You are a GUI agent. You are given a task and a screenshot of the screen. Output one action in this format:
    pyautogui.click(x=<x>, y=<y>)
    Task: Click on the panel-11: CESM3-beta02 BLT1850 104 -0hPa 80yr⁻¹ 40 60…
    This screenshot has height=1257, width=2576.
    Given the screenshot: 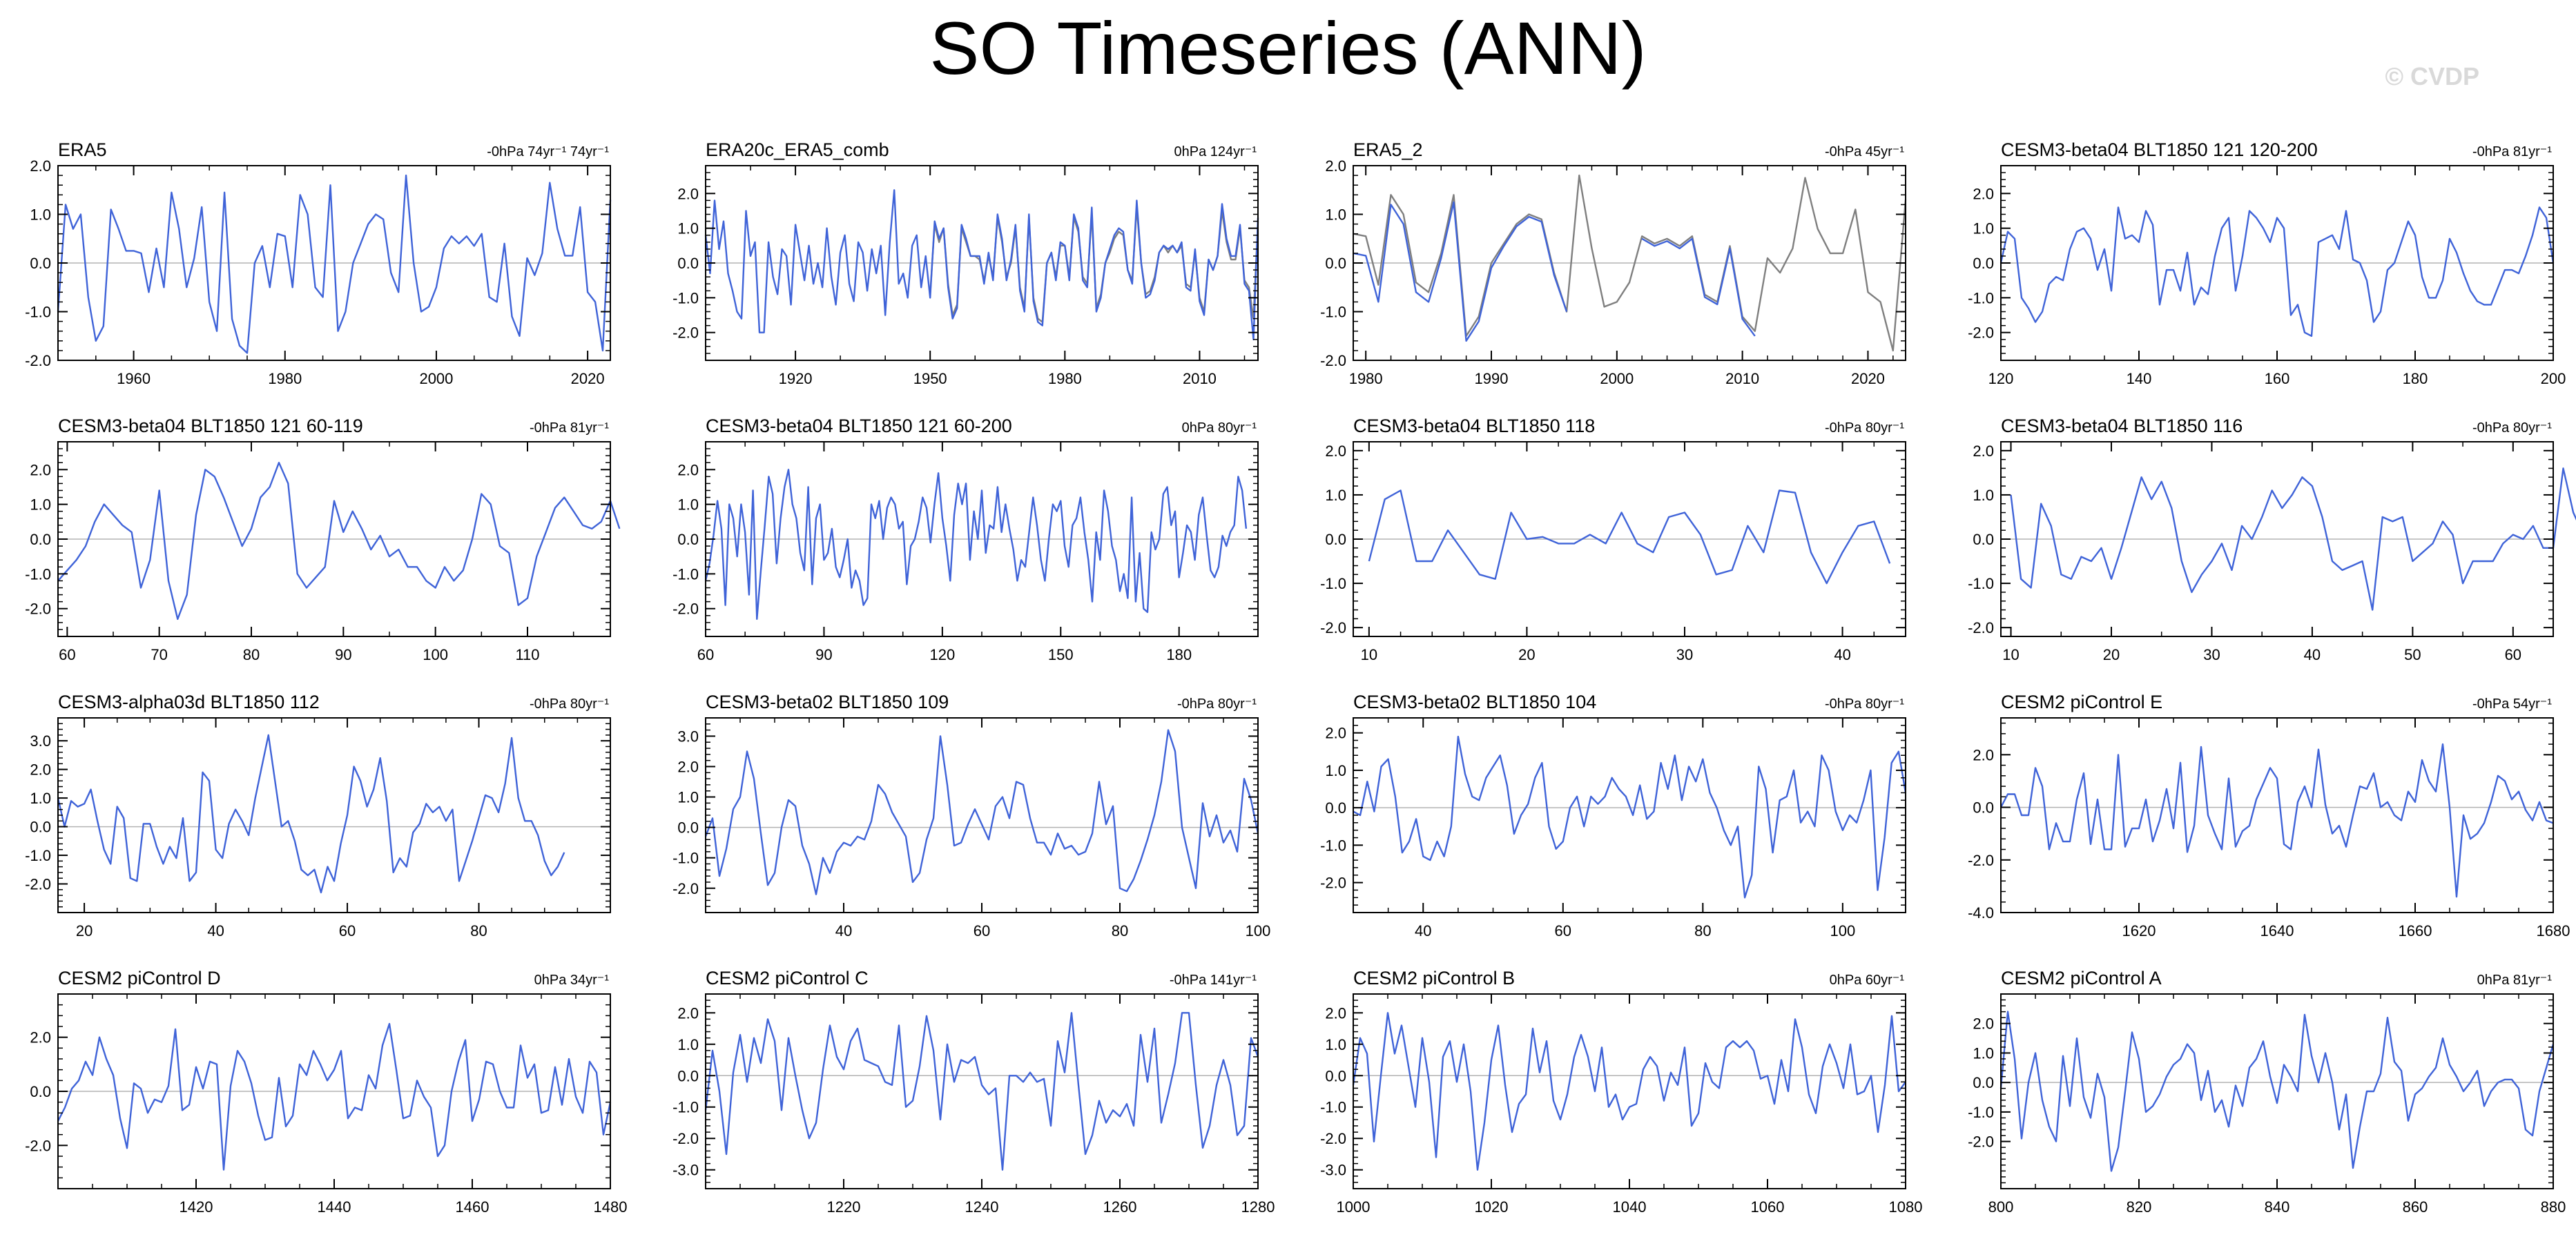 What is the action you would take?
    pyautogui.click(x=1614, y=815)
    